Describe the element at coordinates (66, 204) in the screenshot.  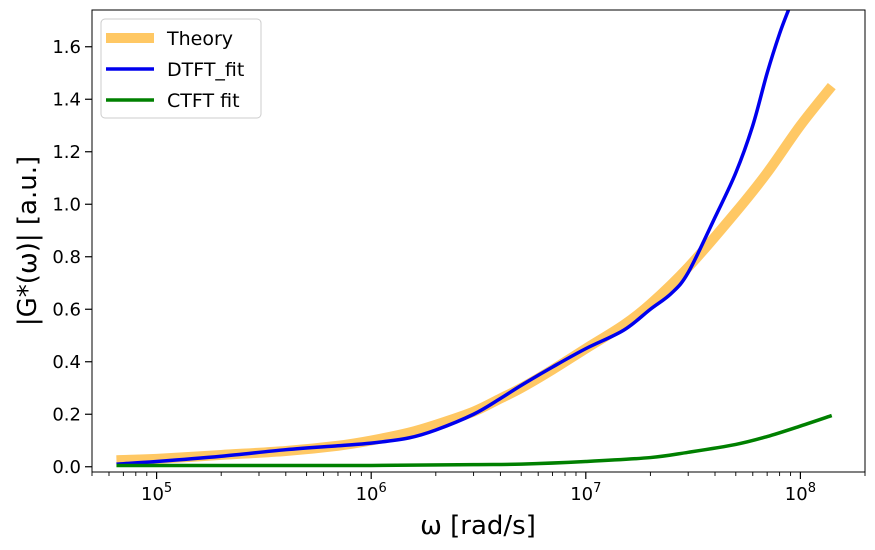
I see `y-tick-label: 1.0` at that location.